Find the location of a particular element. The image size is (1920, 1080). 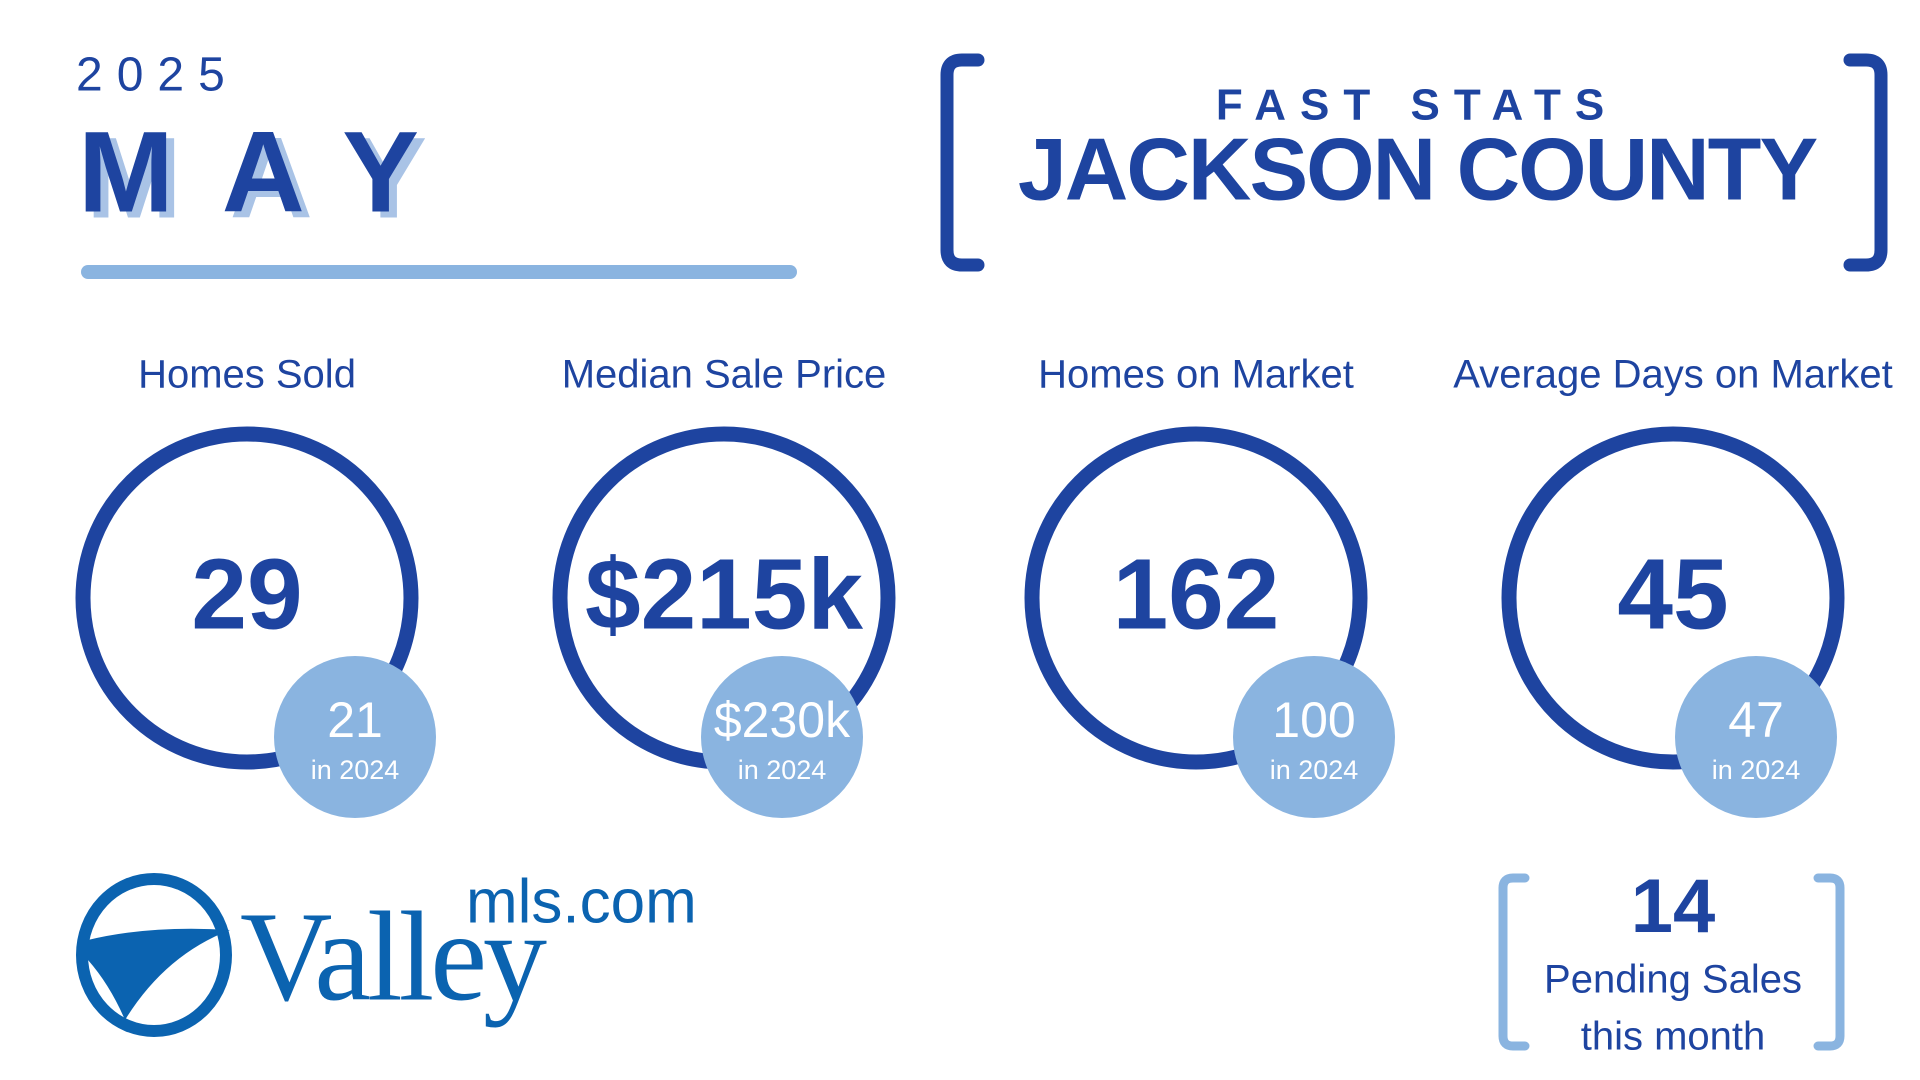

pending-label: Pending Sales is located at coordinates (1673, 980).